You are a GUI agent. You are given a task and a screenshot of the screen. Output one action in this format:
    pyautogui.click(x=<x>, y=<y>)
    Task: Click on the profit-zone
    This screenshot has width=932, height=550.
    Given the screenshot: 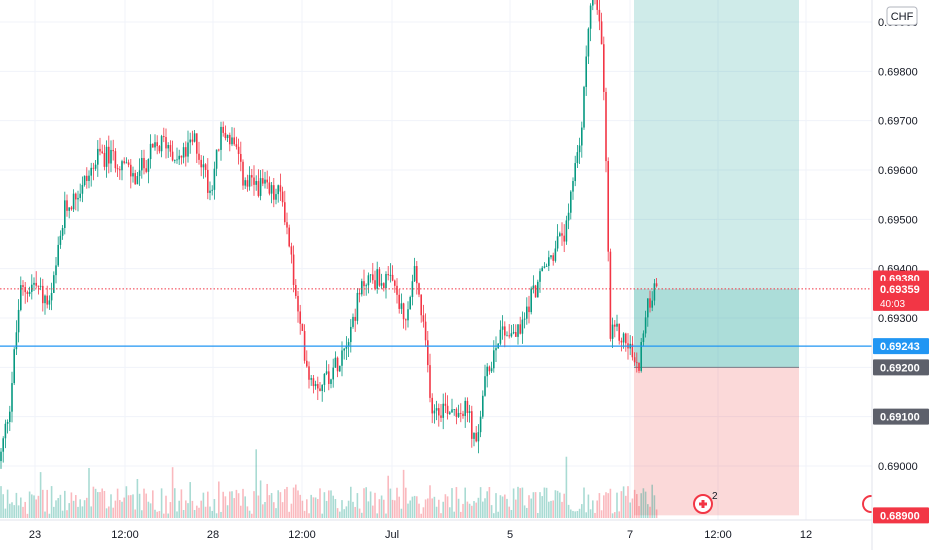 What is the action you would take?
    pyautogui.click(x=716, y=144)
    